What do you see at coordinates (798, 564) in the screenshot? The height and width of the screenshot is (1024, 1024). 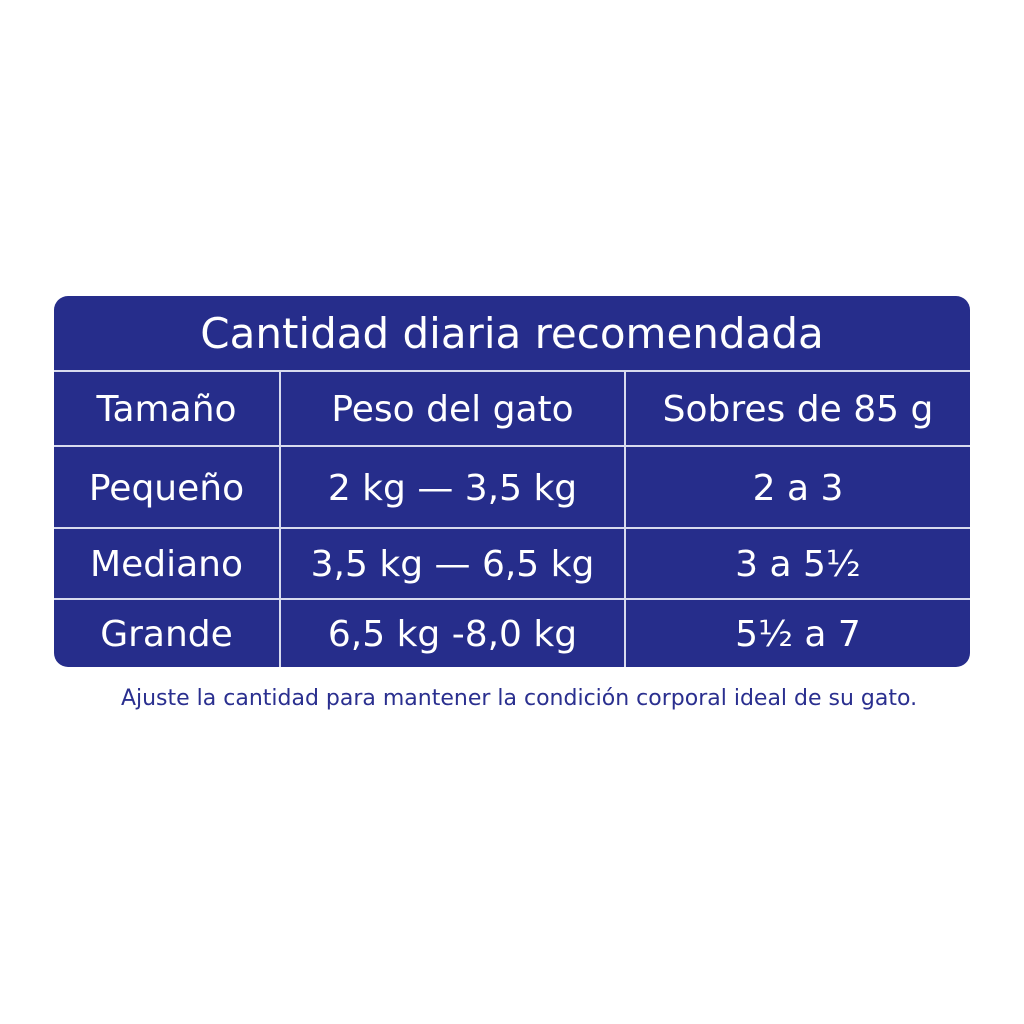 I see `cell-sachets: 3 a 5½` at bounding box center [798, 564].